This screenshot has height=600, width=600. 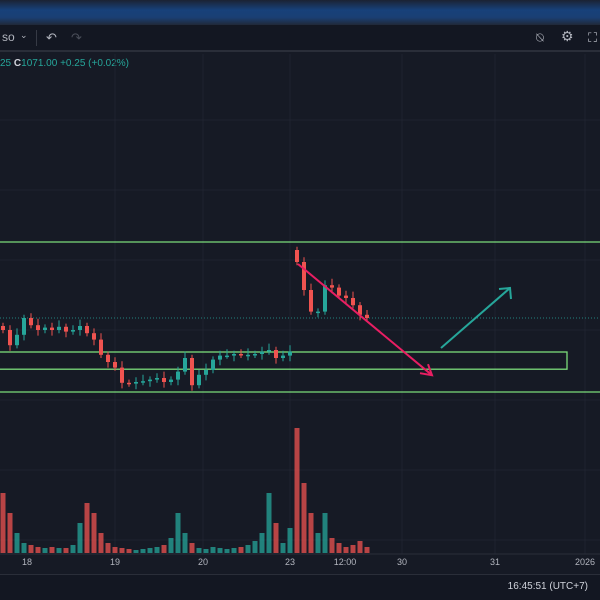 What do you see at coordinates (24, 35) in the screenshot?
I see `chevron-down-icon: ⌄` at bounding box center [24, 35].